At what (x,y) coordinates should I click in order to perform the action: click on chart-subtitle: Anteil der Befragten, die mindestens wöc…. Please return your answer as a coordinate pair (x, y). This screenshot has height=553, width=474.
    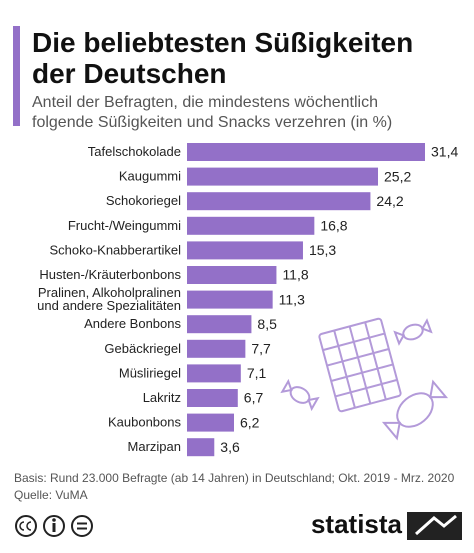
    Looking at the image, I should click on (212, 112).